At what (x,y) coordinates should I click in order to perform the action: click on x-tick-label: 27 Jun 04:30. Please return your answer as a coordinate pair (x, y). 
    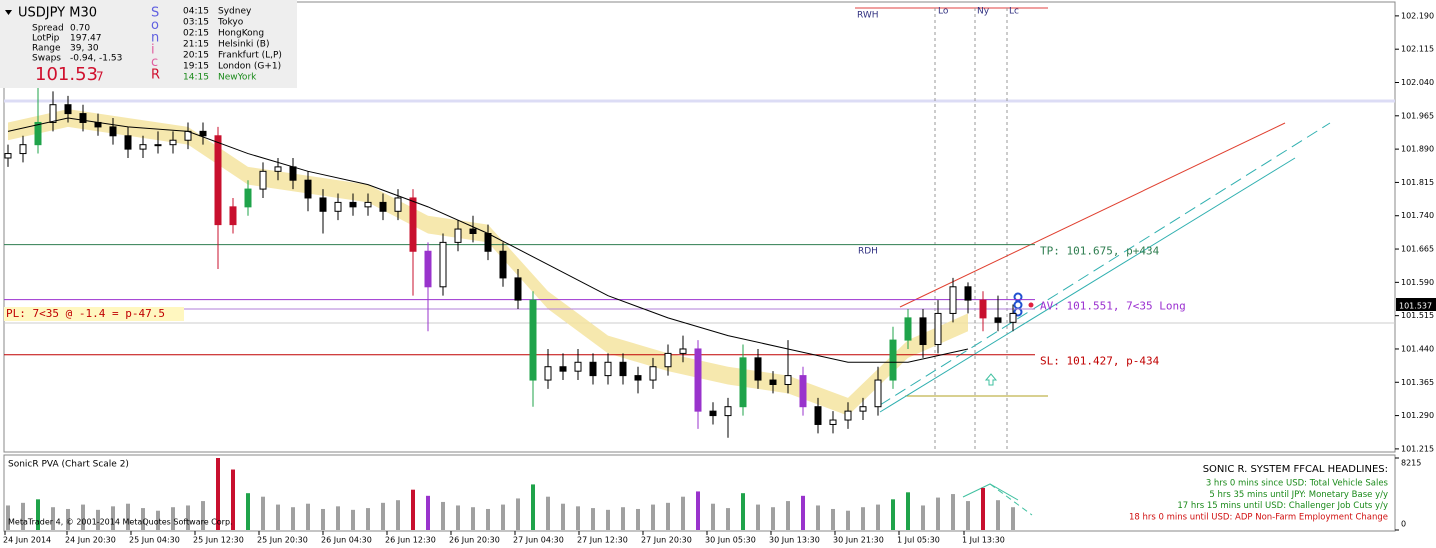
    Looking at the image, I should click on (538, 540).